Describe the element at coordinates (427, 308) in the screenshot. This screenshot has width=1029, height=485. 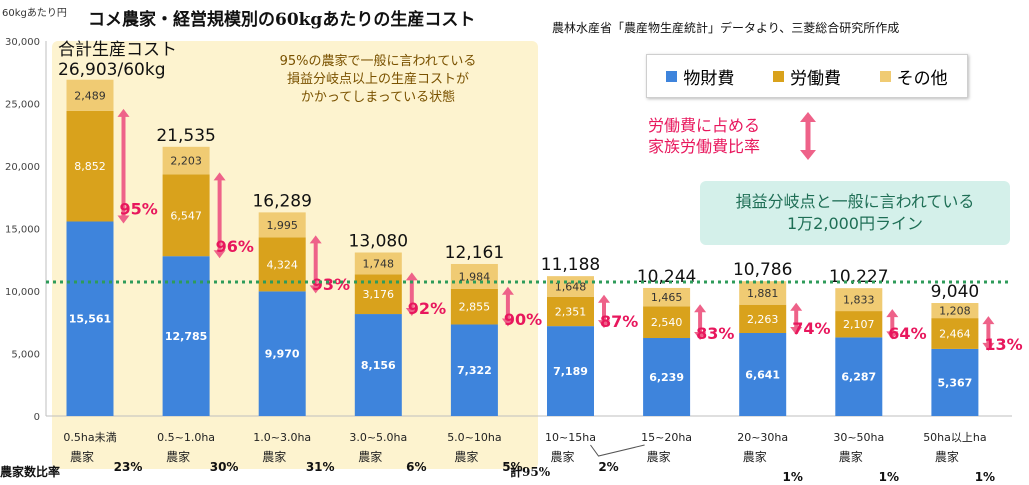
I see `family-labor-pct: 92%` at that location.